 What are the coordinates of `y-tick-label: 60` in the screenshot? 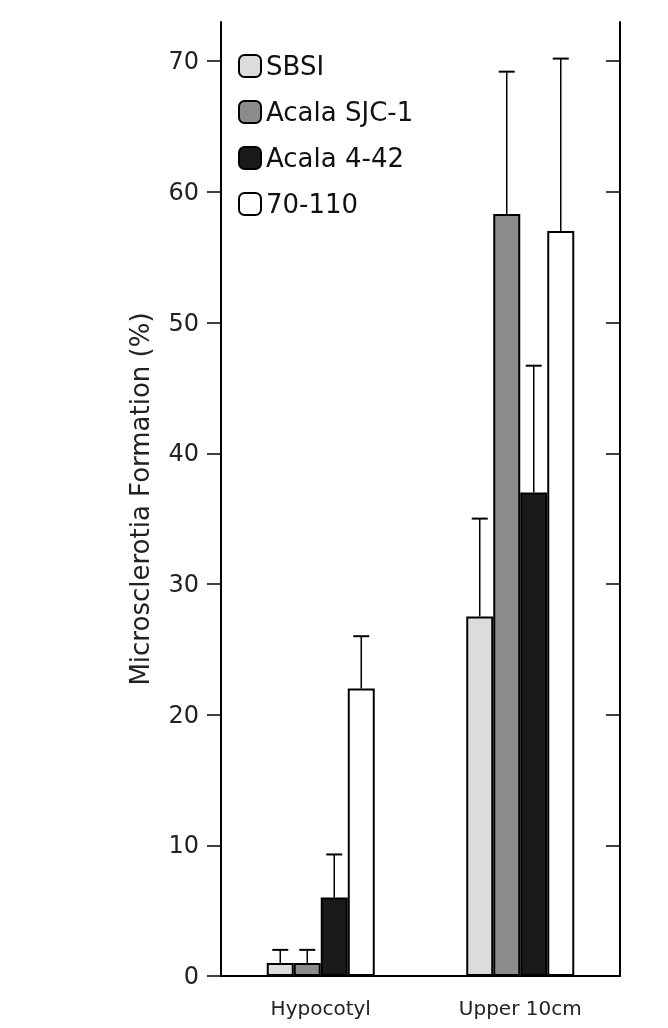 It's located at (183, 191).